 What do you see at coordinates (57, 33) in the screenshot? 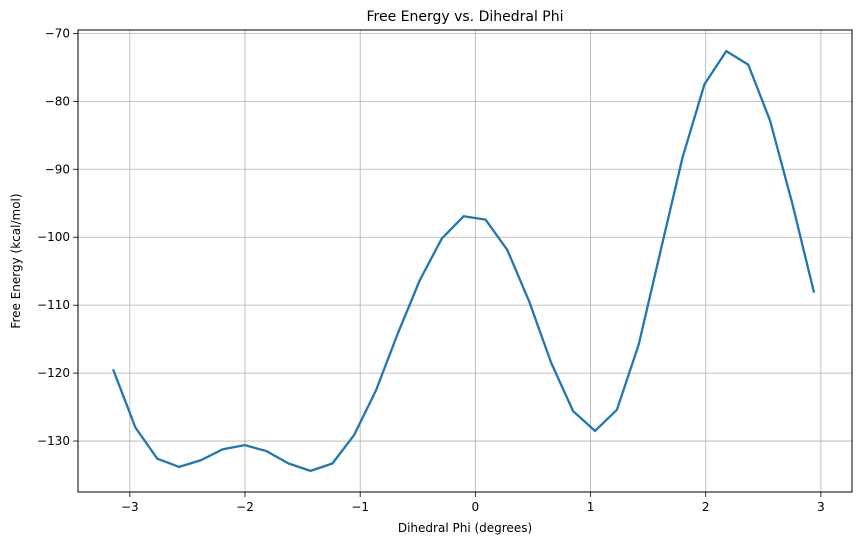
I see `y-tick-label: −70` at bounding box center [57, 33].